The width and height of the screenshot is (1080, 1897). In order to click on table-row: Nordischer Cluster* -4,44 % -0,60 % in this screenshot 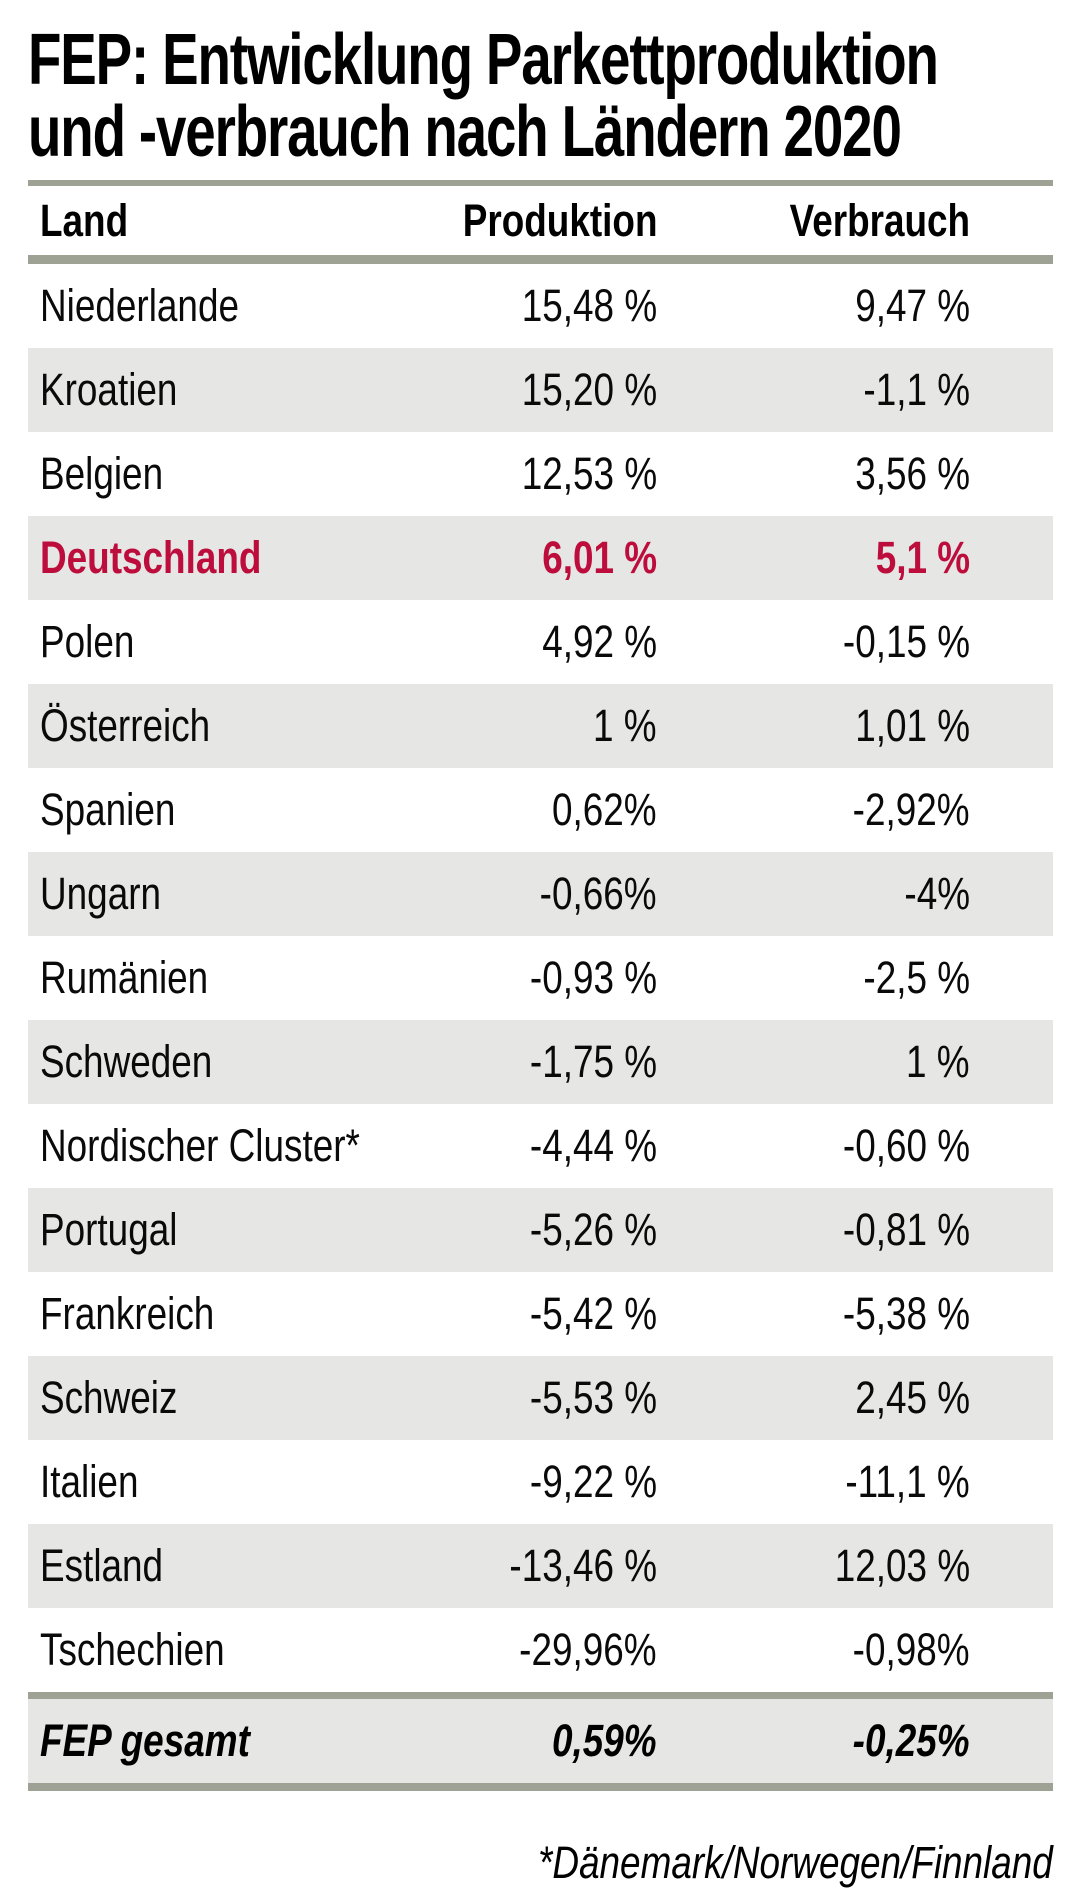, I will do `click(540, 1146)`.